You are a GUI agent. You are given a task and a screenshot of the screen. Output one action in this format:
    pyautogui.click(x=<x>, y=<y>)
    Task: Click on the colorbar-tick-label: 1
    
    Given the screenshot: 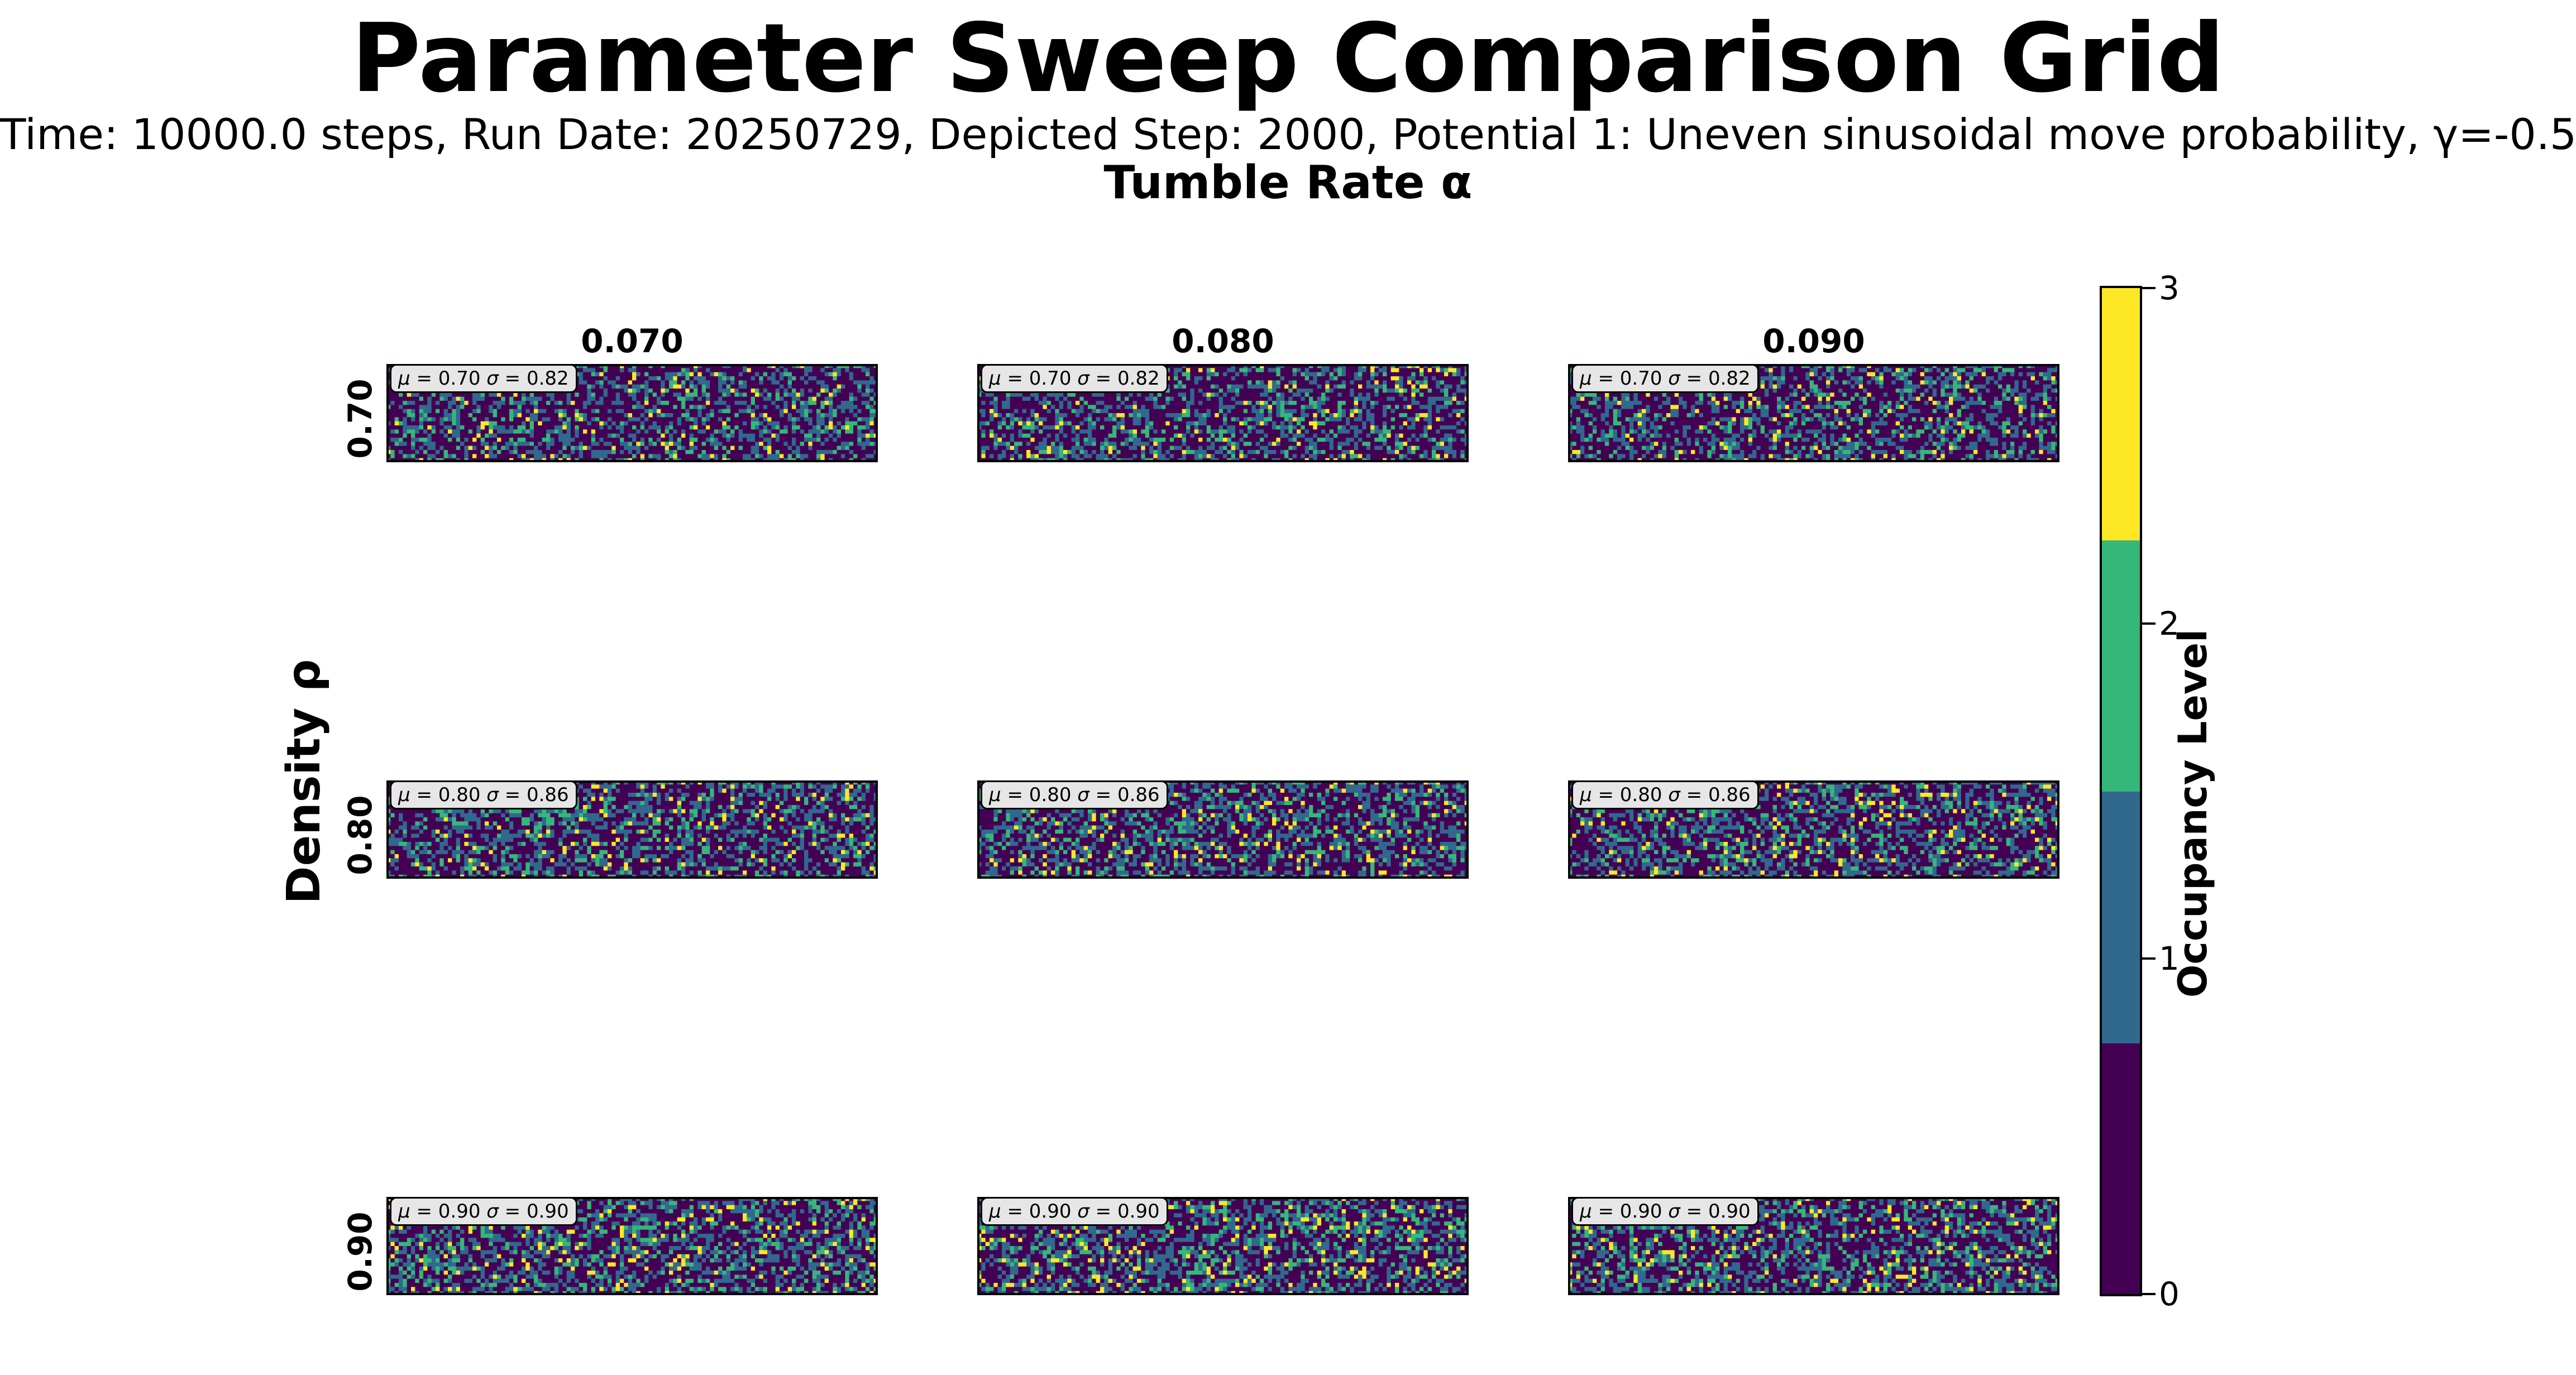 What is the action you would take?
    pyautogui.click(x=2169, y=958)
    